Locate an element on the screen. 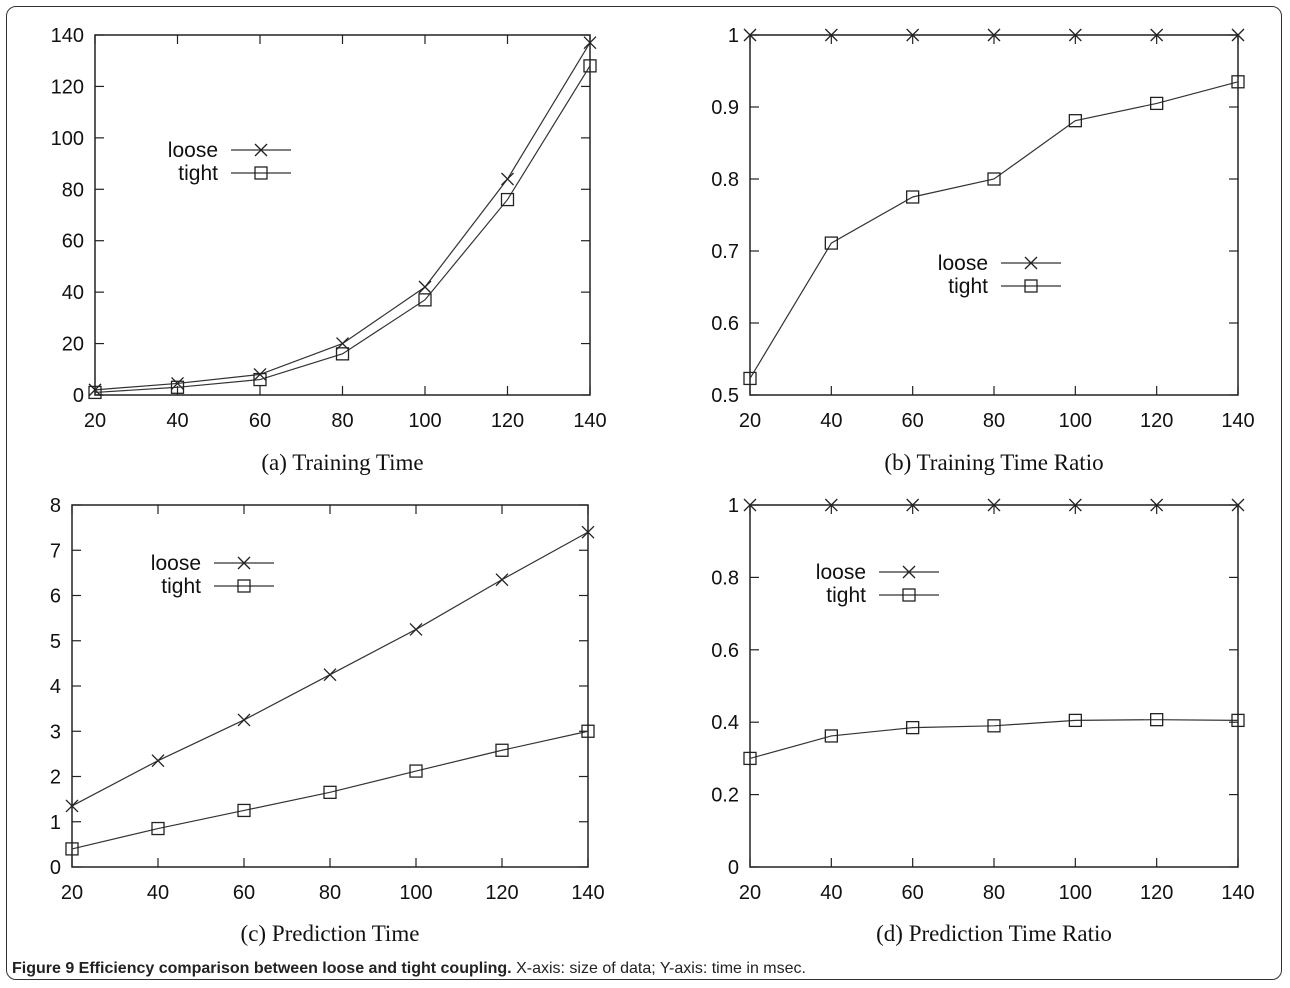 The image size is (1290, 988). y-tick-label: 60 is located at coordinates (73, 242).